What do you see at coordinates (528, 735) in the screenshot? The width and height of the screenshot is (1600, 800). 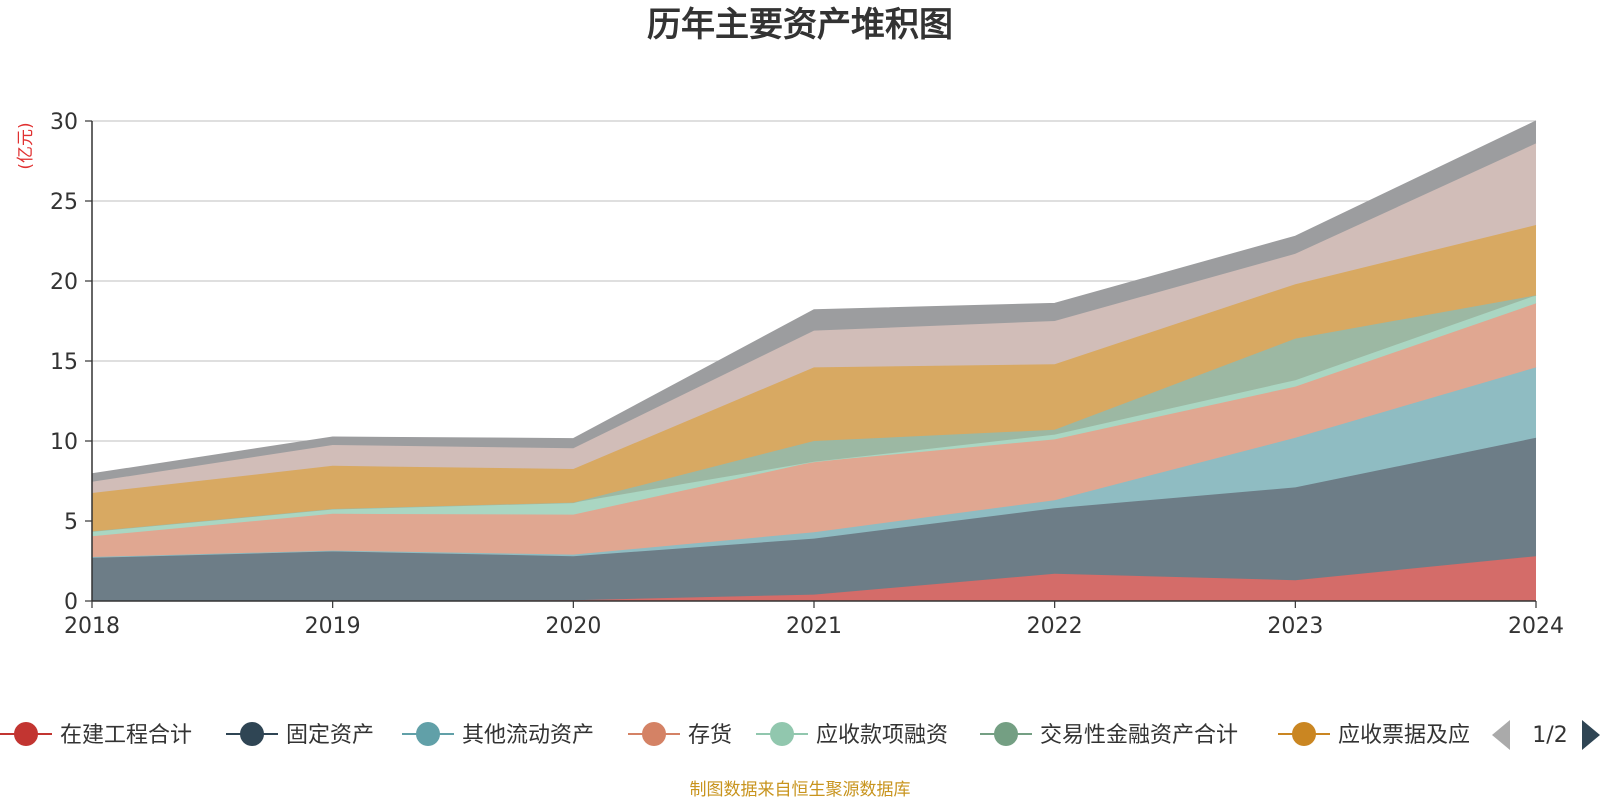 I see `legend-label: 其他流动资产` at bounding box center [528, 735].